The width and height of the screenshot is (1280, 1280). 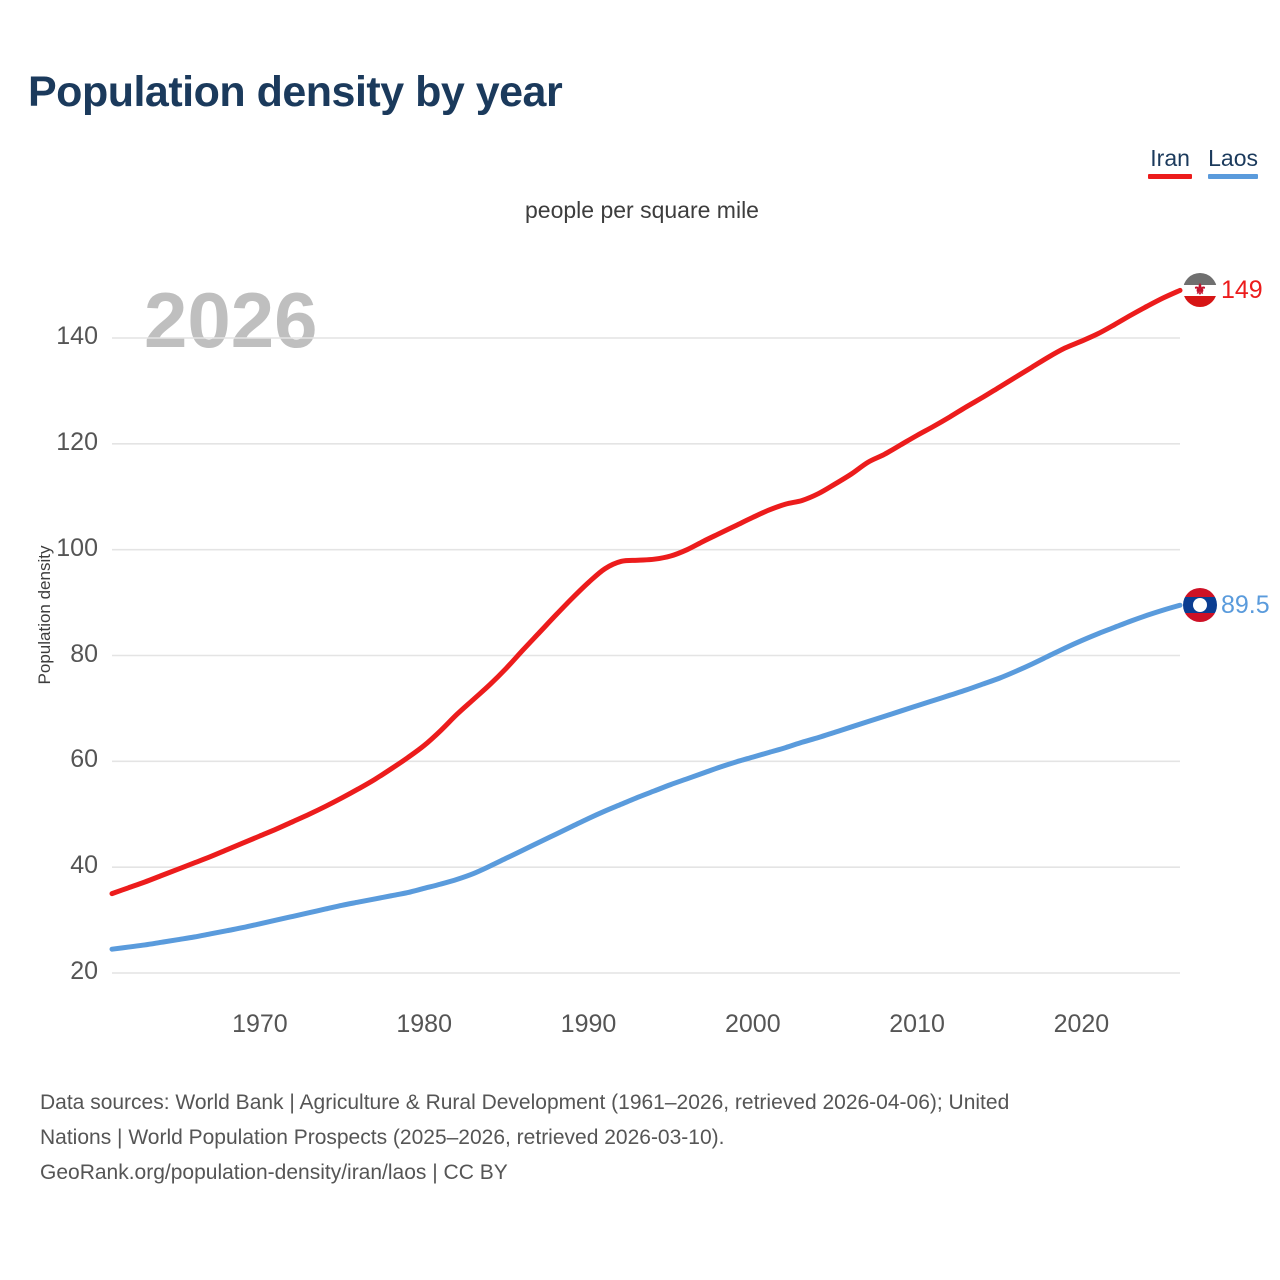 I want to click on series-end-value-iran: 149, so click(x=1242, y=289).